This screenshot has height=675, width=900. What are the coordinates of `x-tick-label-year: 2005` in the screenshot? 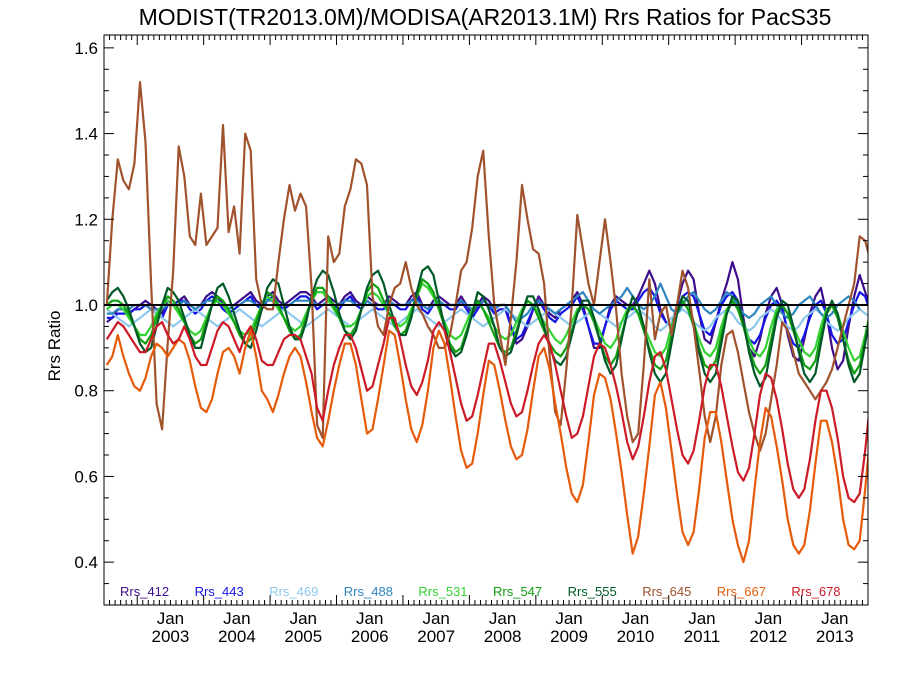 It's located at (303, 636).